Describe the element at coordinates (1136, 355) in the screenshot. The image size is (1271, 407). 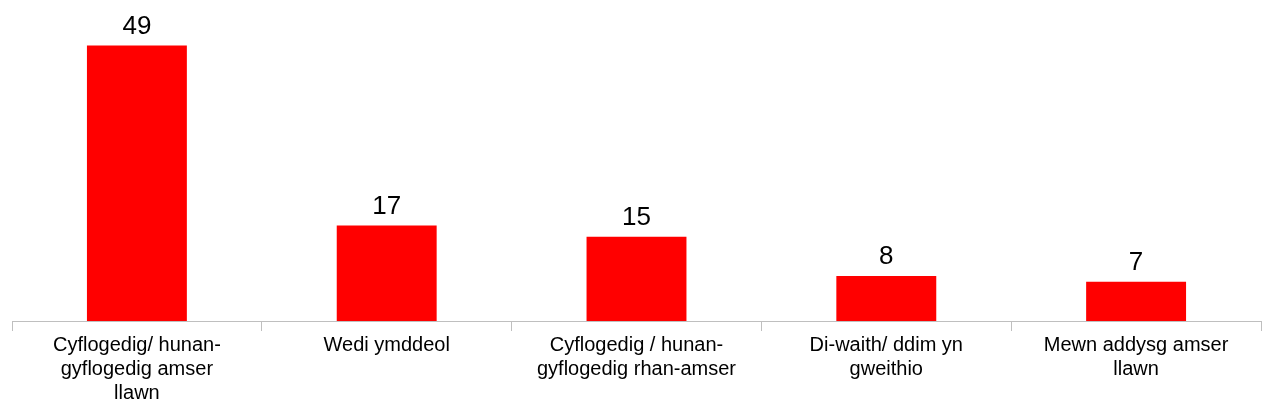
I see `x-tick-label: Mewn addysg amser llawn` at that location.